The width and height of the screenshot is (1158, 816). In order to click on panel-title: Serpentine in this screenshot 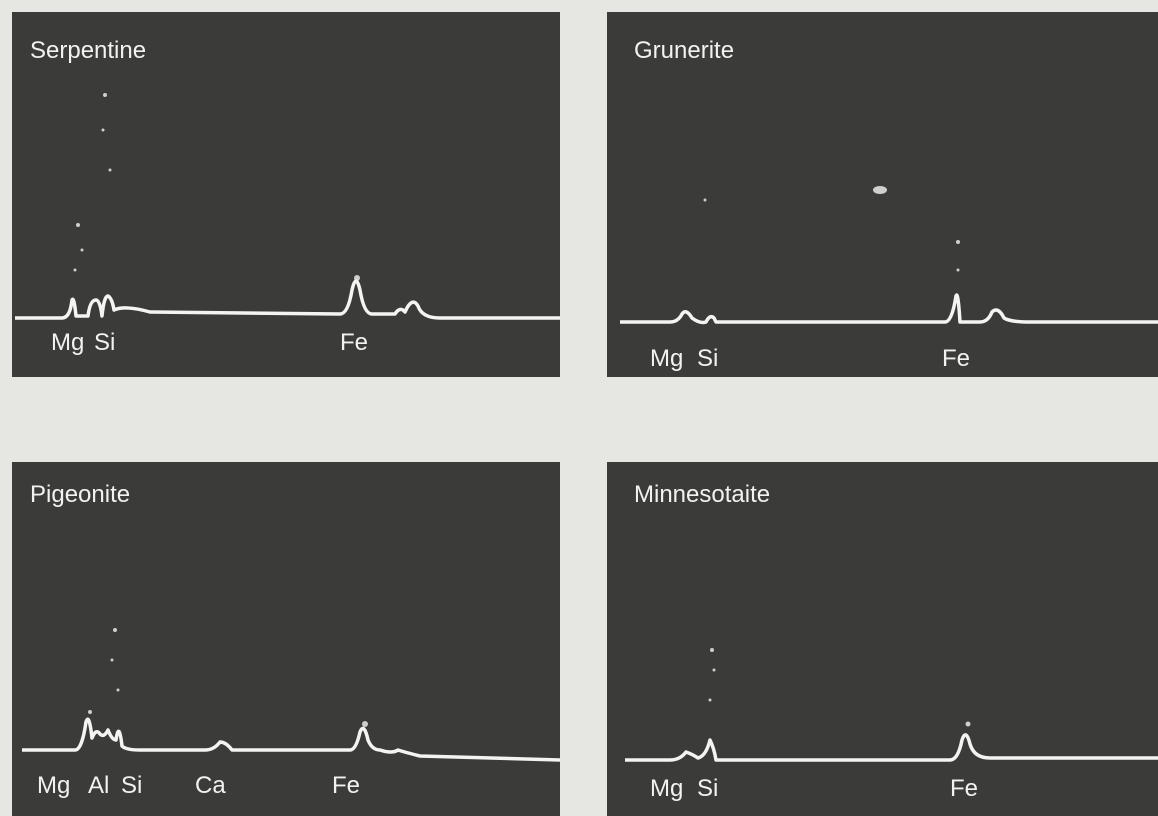, I will do `click(88, 50)`.